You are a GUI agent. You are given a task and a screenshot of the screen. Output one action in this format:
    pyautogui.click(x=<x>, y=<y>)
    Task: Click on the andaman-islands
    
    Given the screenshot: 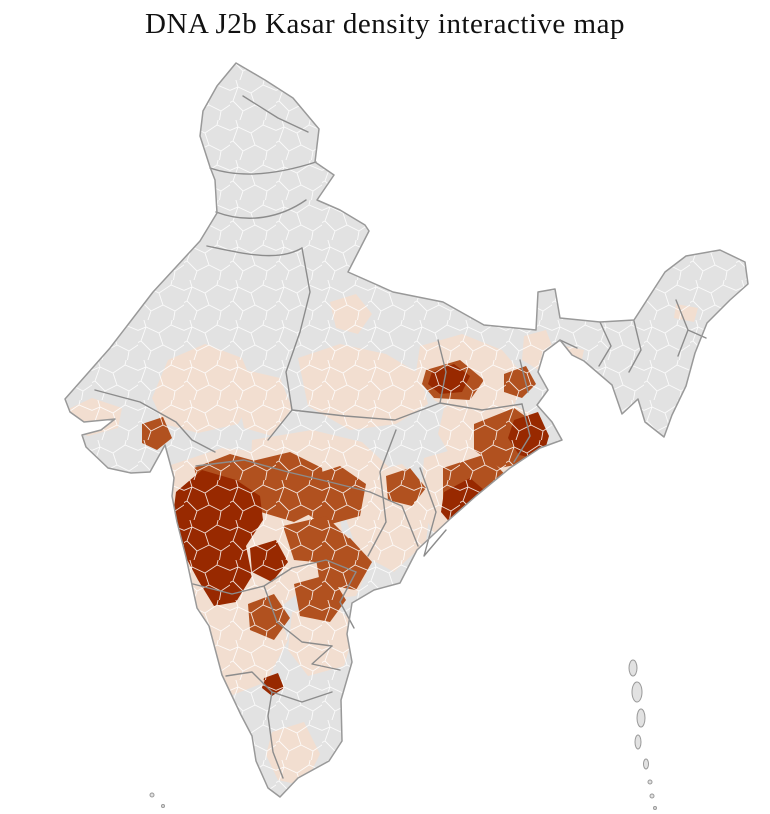 What is the action you would take?
    pyautogui.click(x=642, y=734)
    